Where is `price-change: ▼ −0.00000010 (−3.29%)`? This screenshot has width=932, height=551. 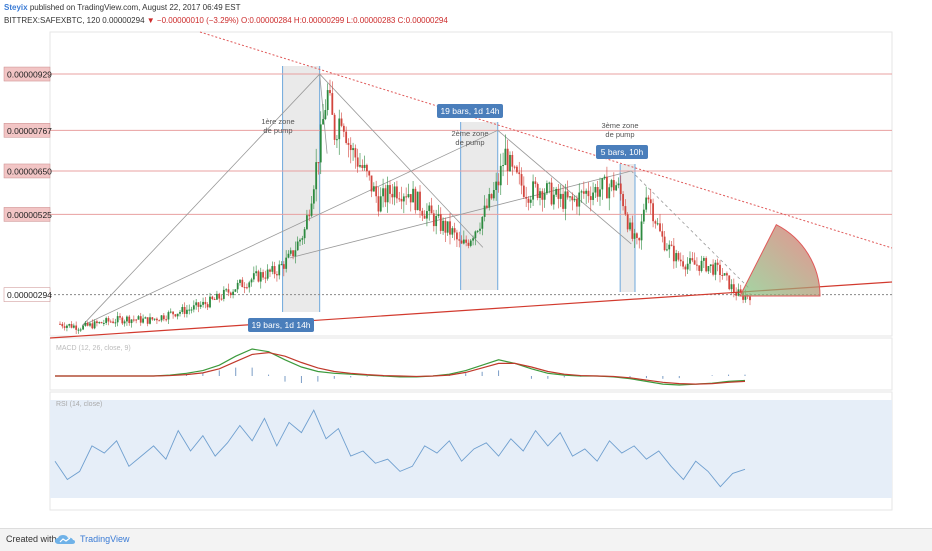
price-change: ▼ −0.00000010 (−3.29%) is located at coordinates (192, 20).